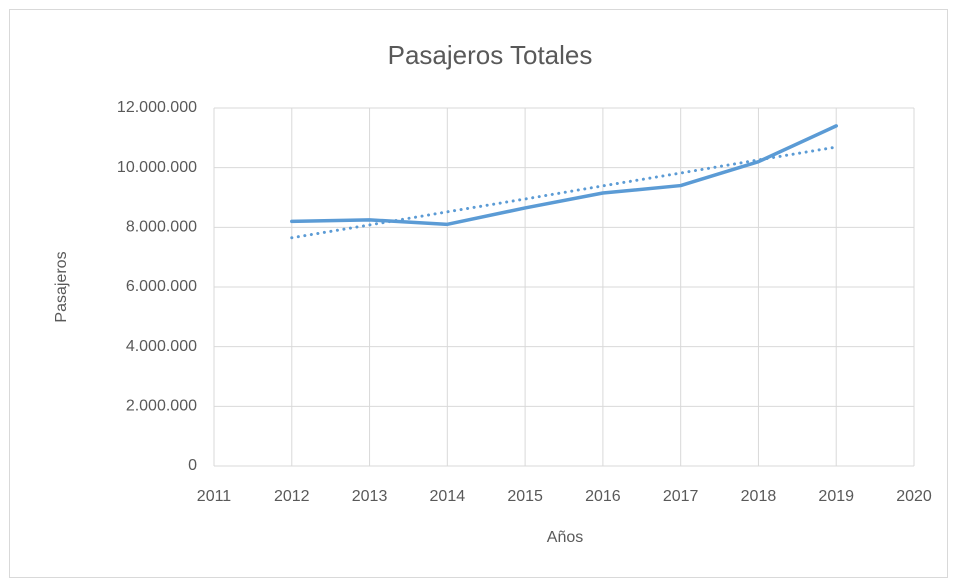 Image resolution: width=956 pixels, height=579 pixels. What do you see at coordinates (759, 496) in the screenshot?
I see `x-tick-label: 2018` at bounding box center [759, 496].